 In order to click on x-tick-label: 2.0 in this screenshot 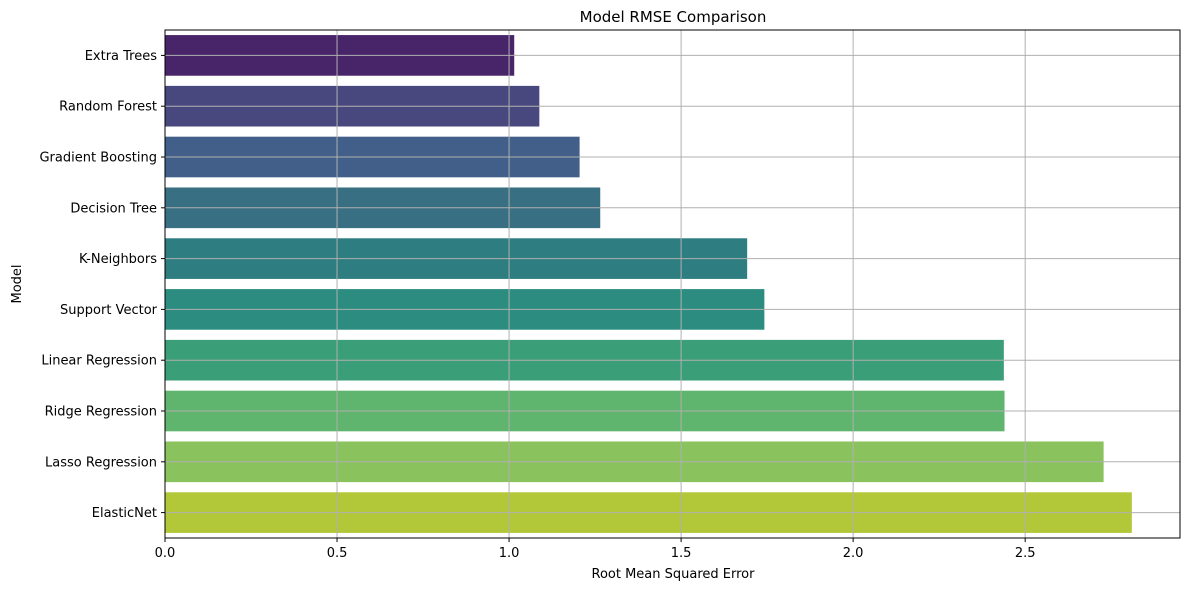, I will do `click(853, 553)`.